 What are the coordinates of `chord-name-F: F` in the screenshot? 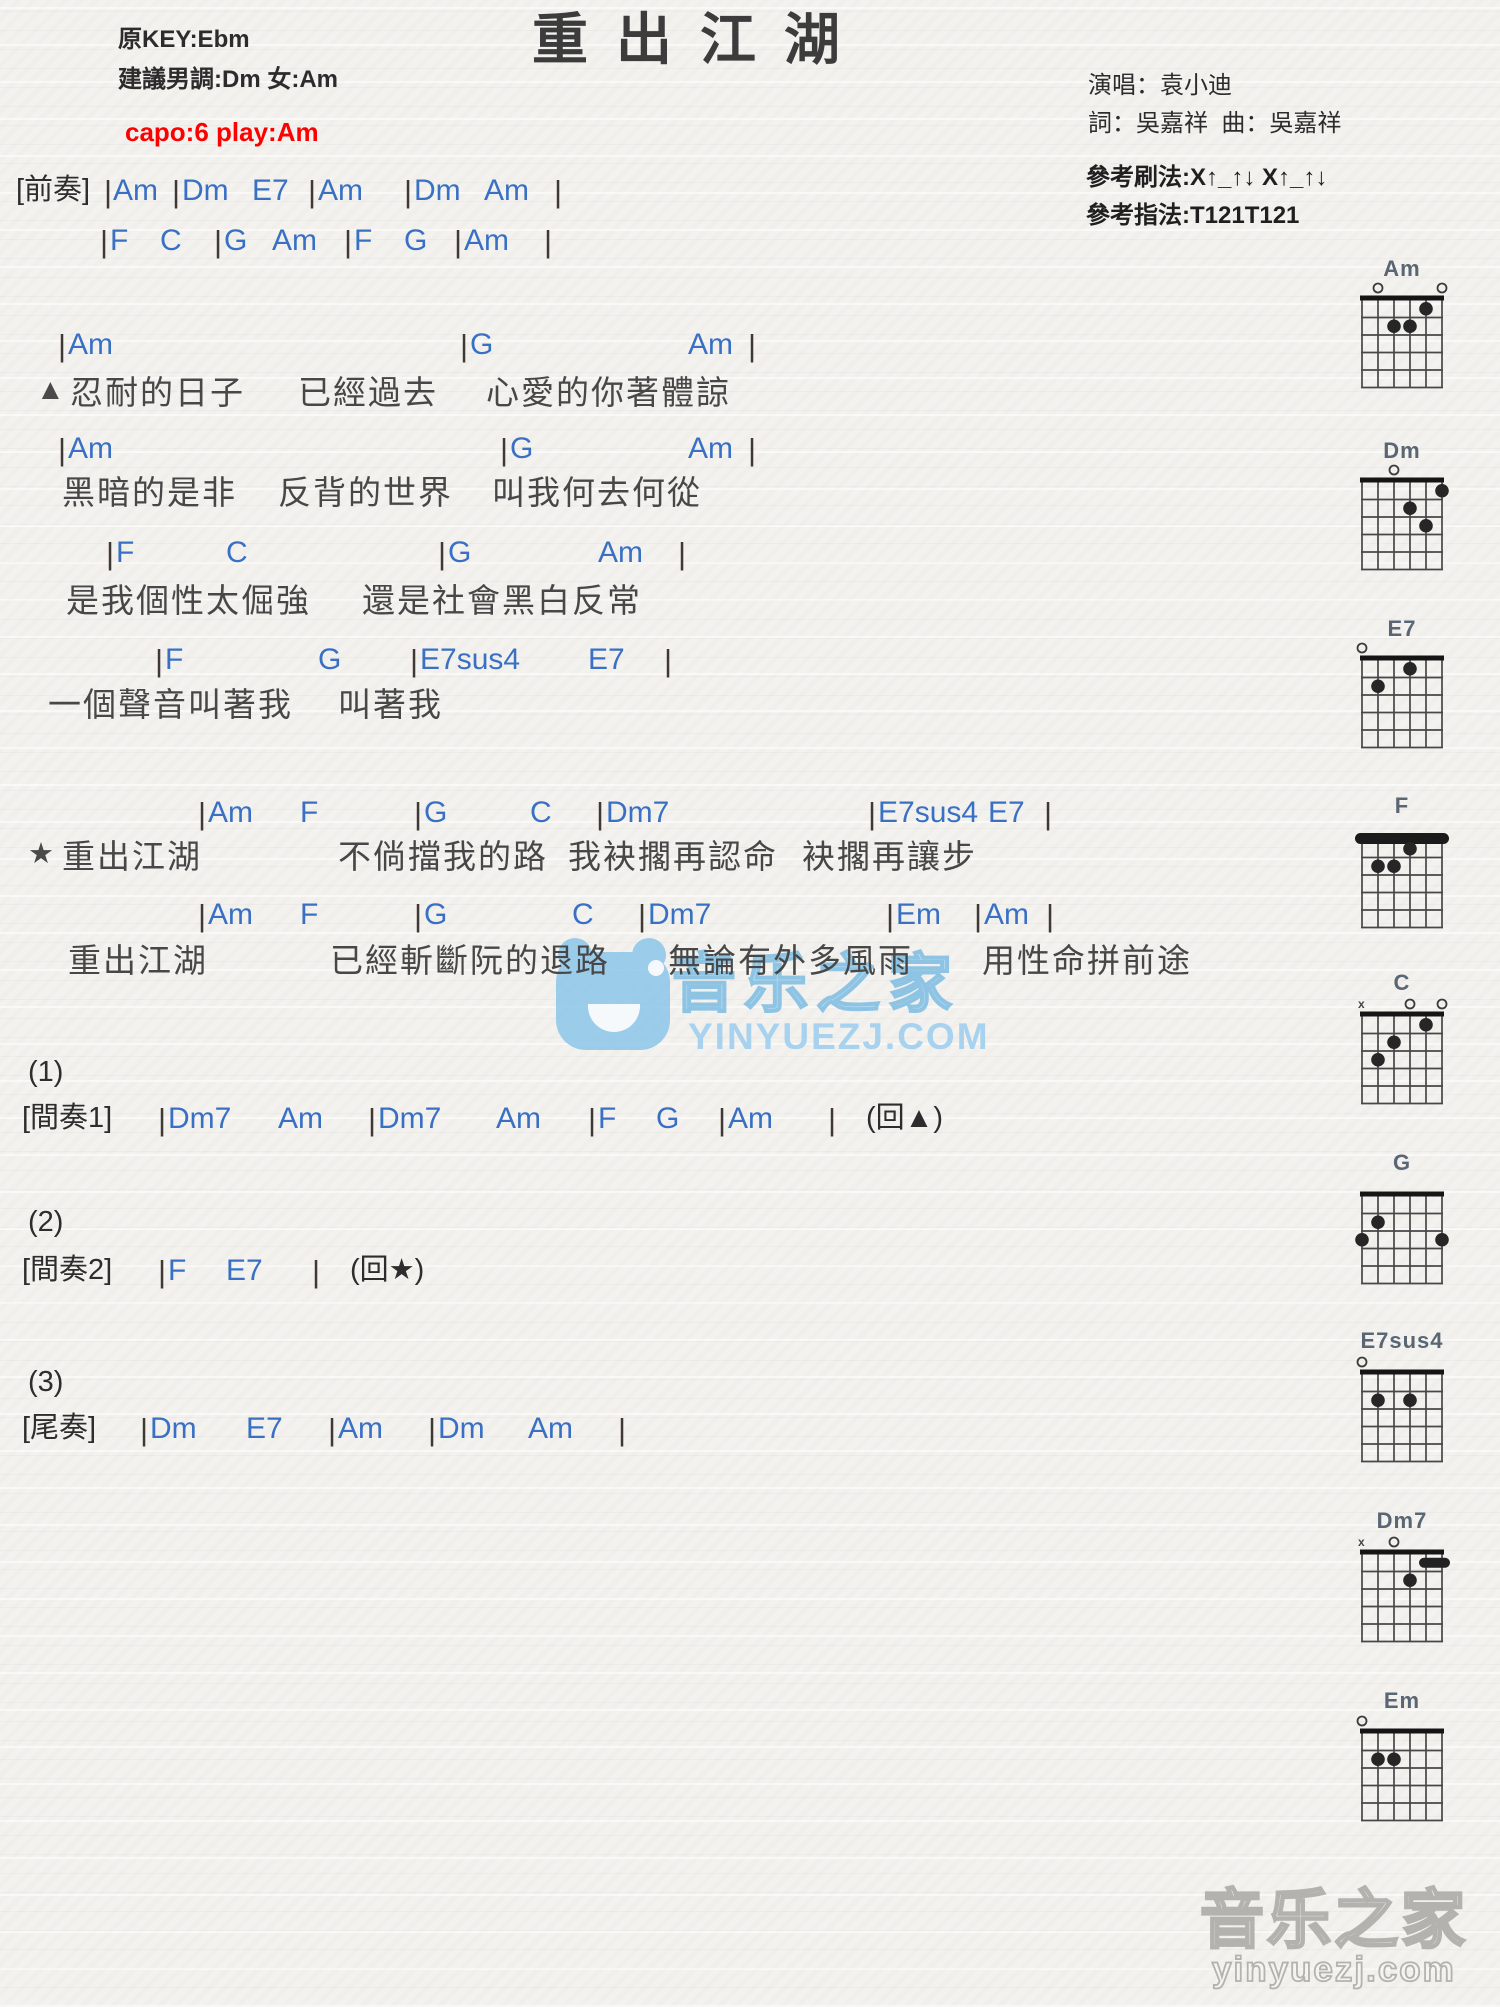 It's located at (1402, 805).